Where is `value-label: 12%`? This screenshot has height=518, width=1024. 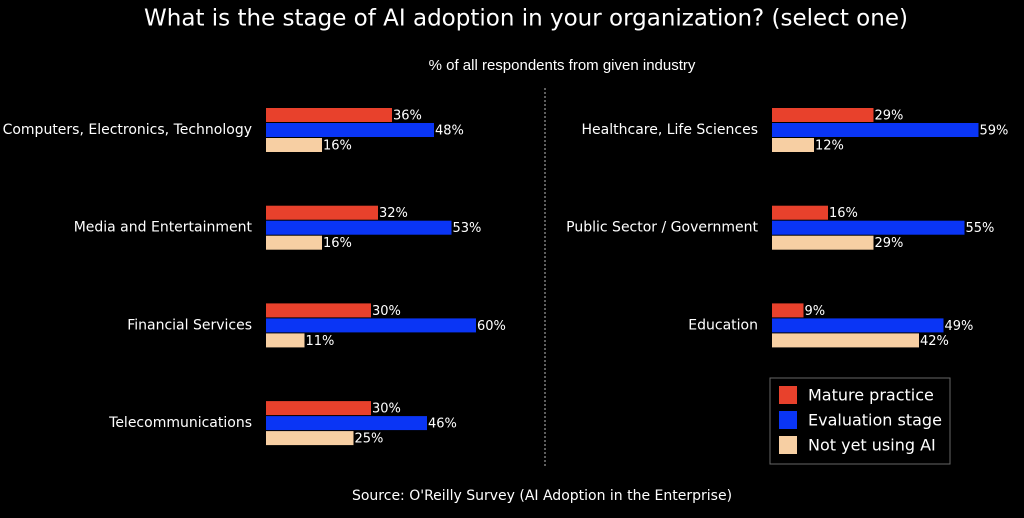 value-label: 12% is located at coordinates (829, 146).